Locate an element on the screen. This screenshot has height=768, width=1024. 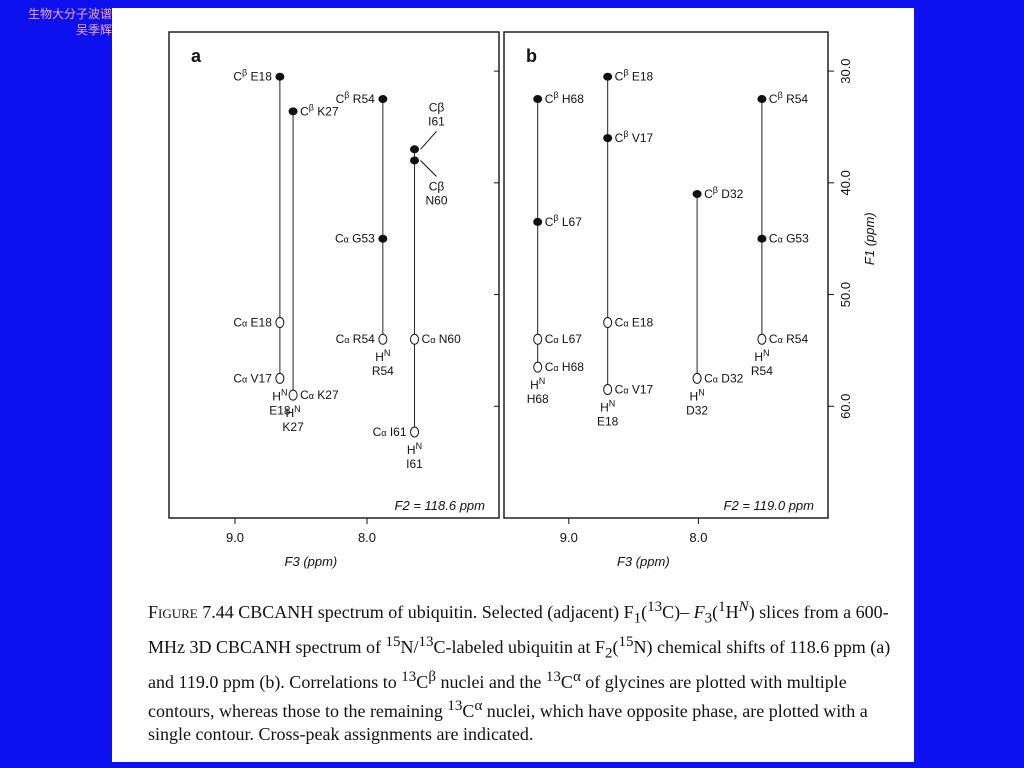
f2-label: F2 = 119.0 ppm is located at coordinates (769, 505).